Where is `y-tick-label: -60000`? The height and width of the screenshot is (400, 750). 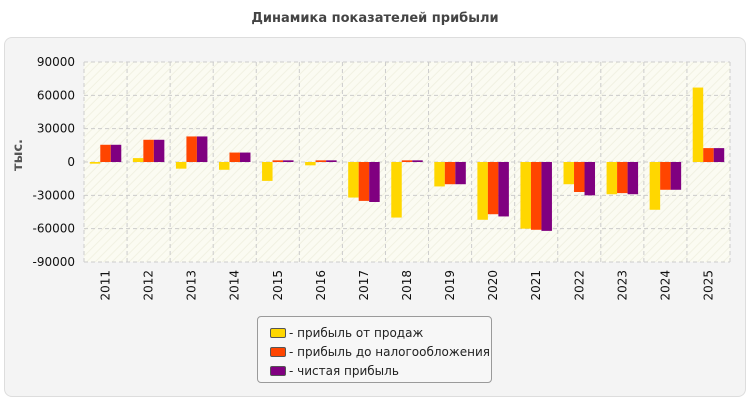
y-tick-label: -60000 is located at coordinates (53, 229).